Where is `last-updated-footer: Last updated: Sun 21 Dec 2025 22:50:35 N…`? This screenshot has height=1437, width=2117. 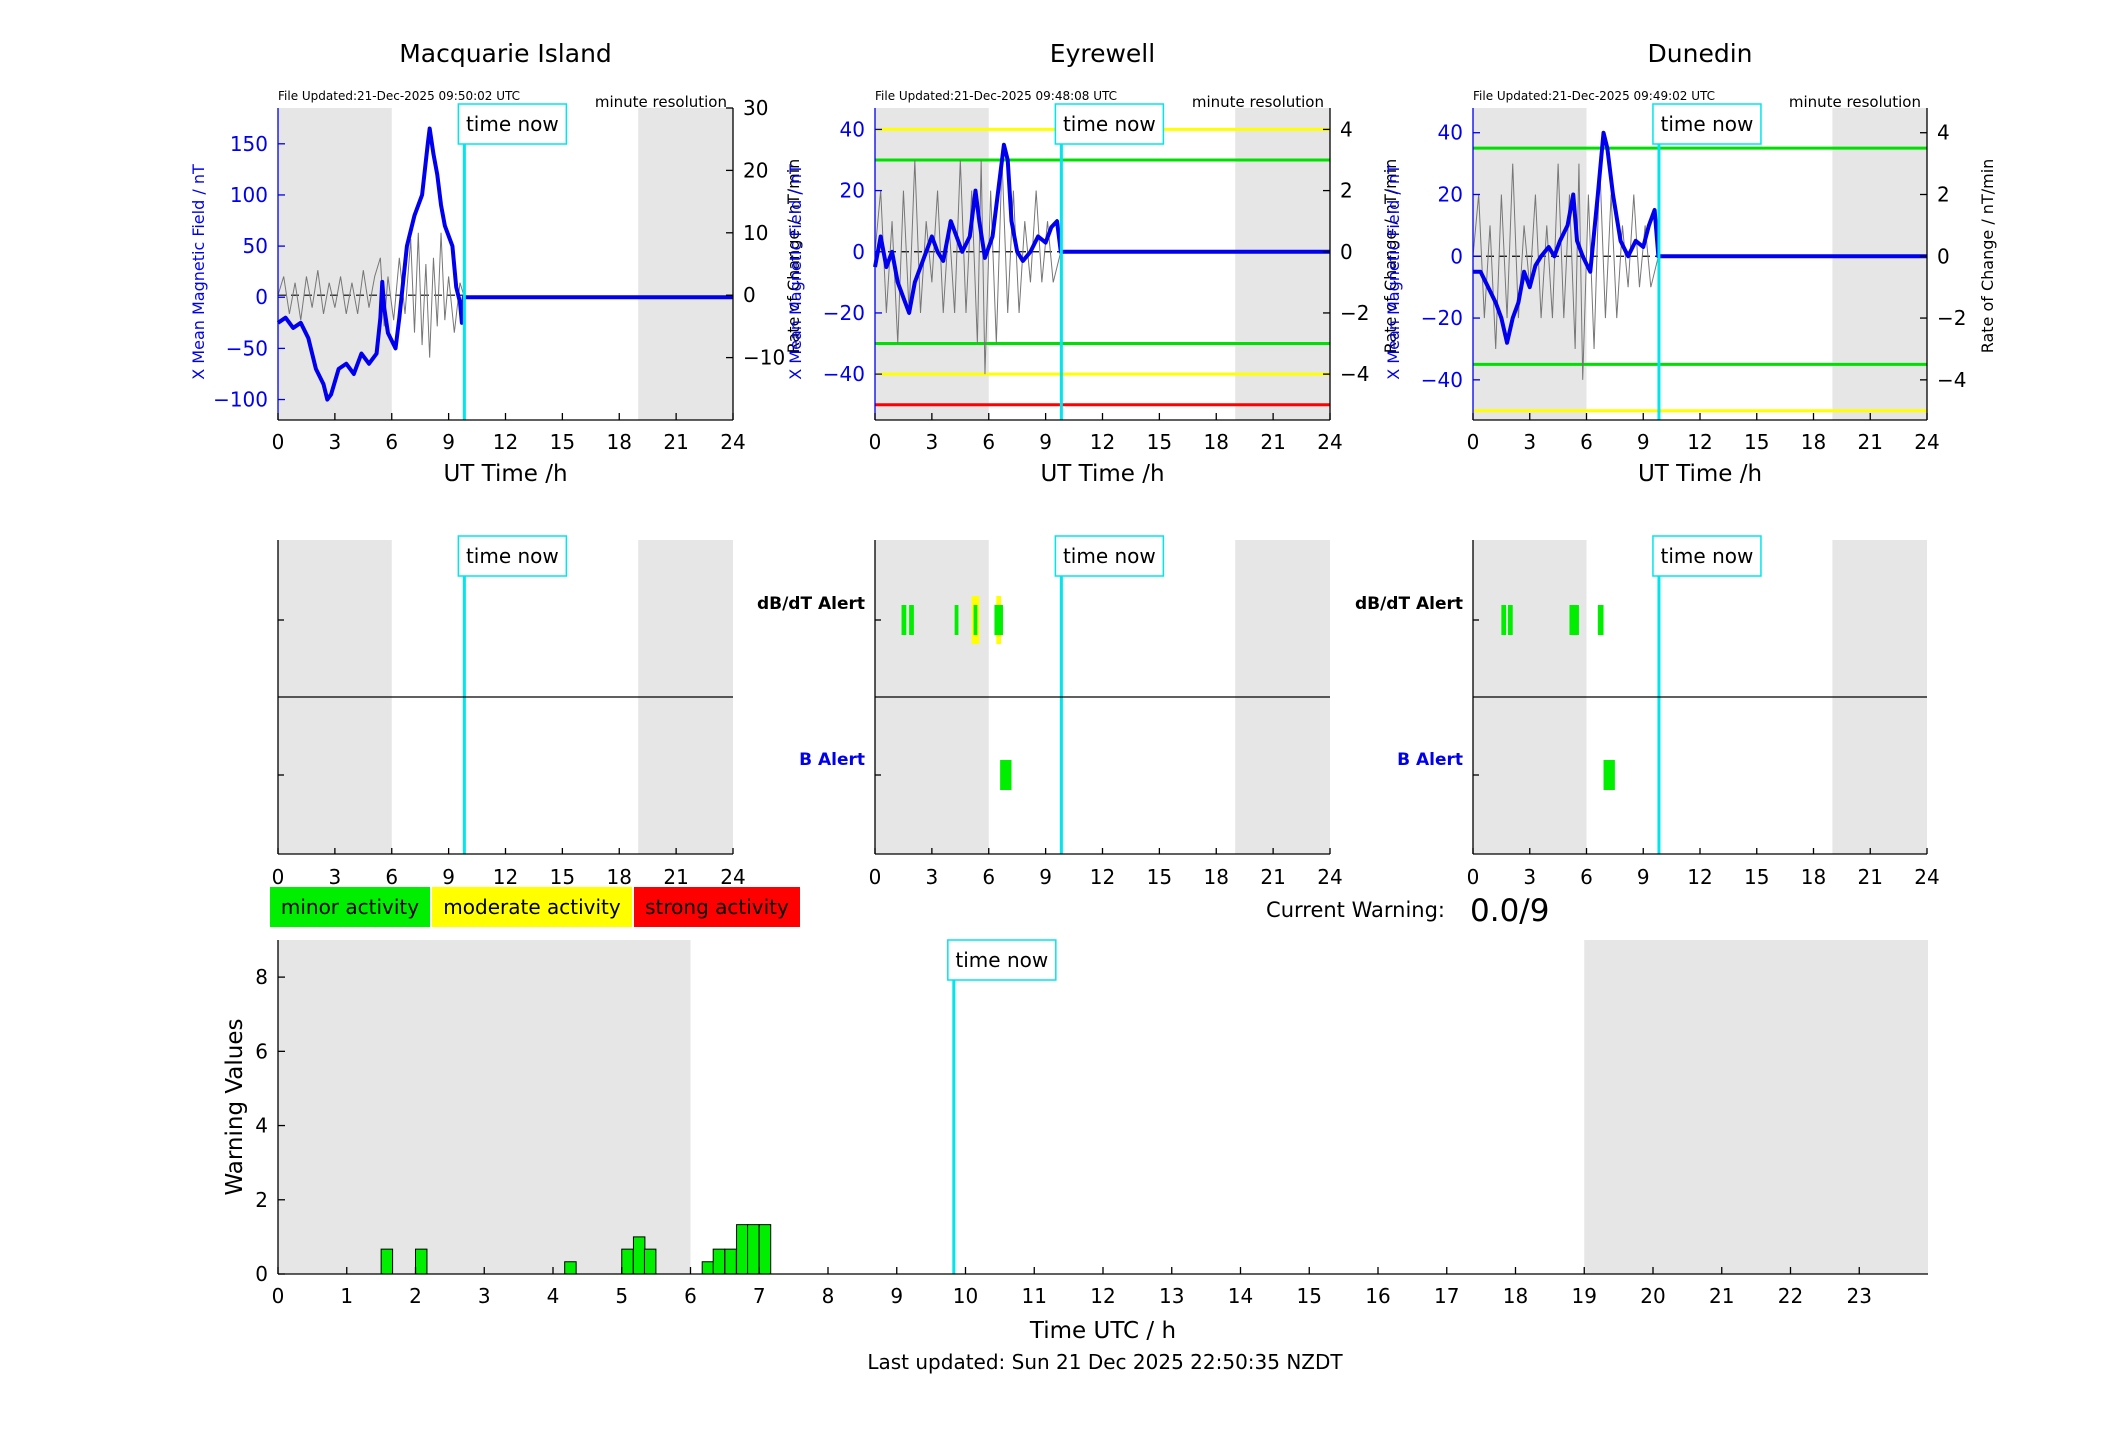 last-updated-footer: Last updated: Sun 21 Dec 2025 22:50:35 N… is located at coordinates (1105, 1362).